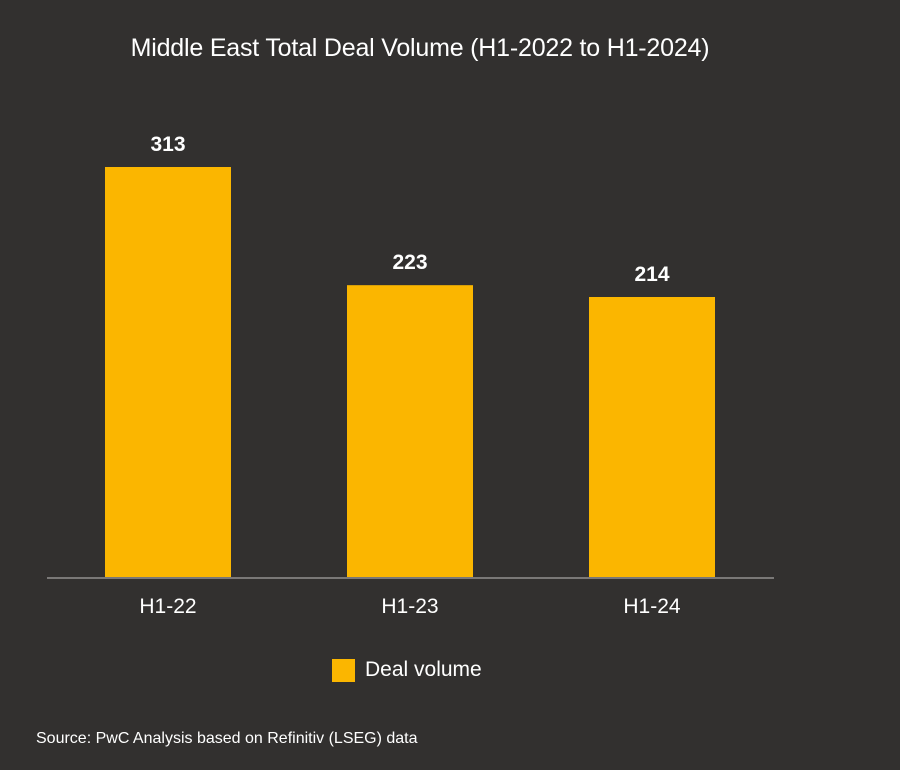 The image size is (900, 770). Describe the element at coordinates (423, 669) in the screenshot. I see `legend-label: Deal volume` at that location.